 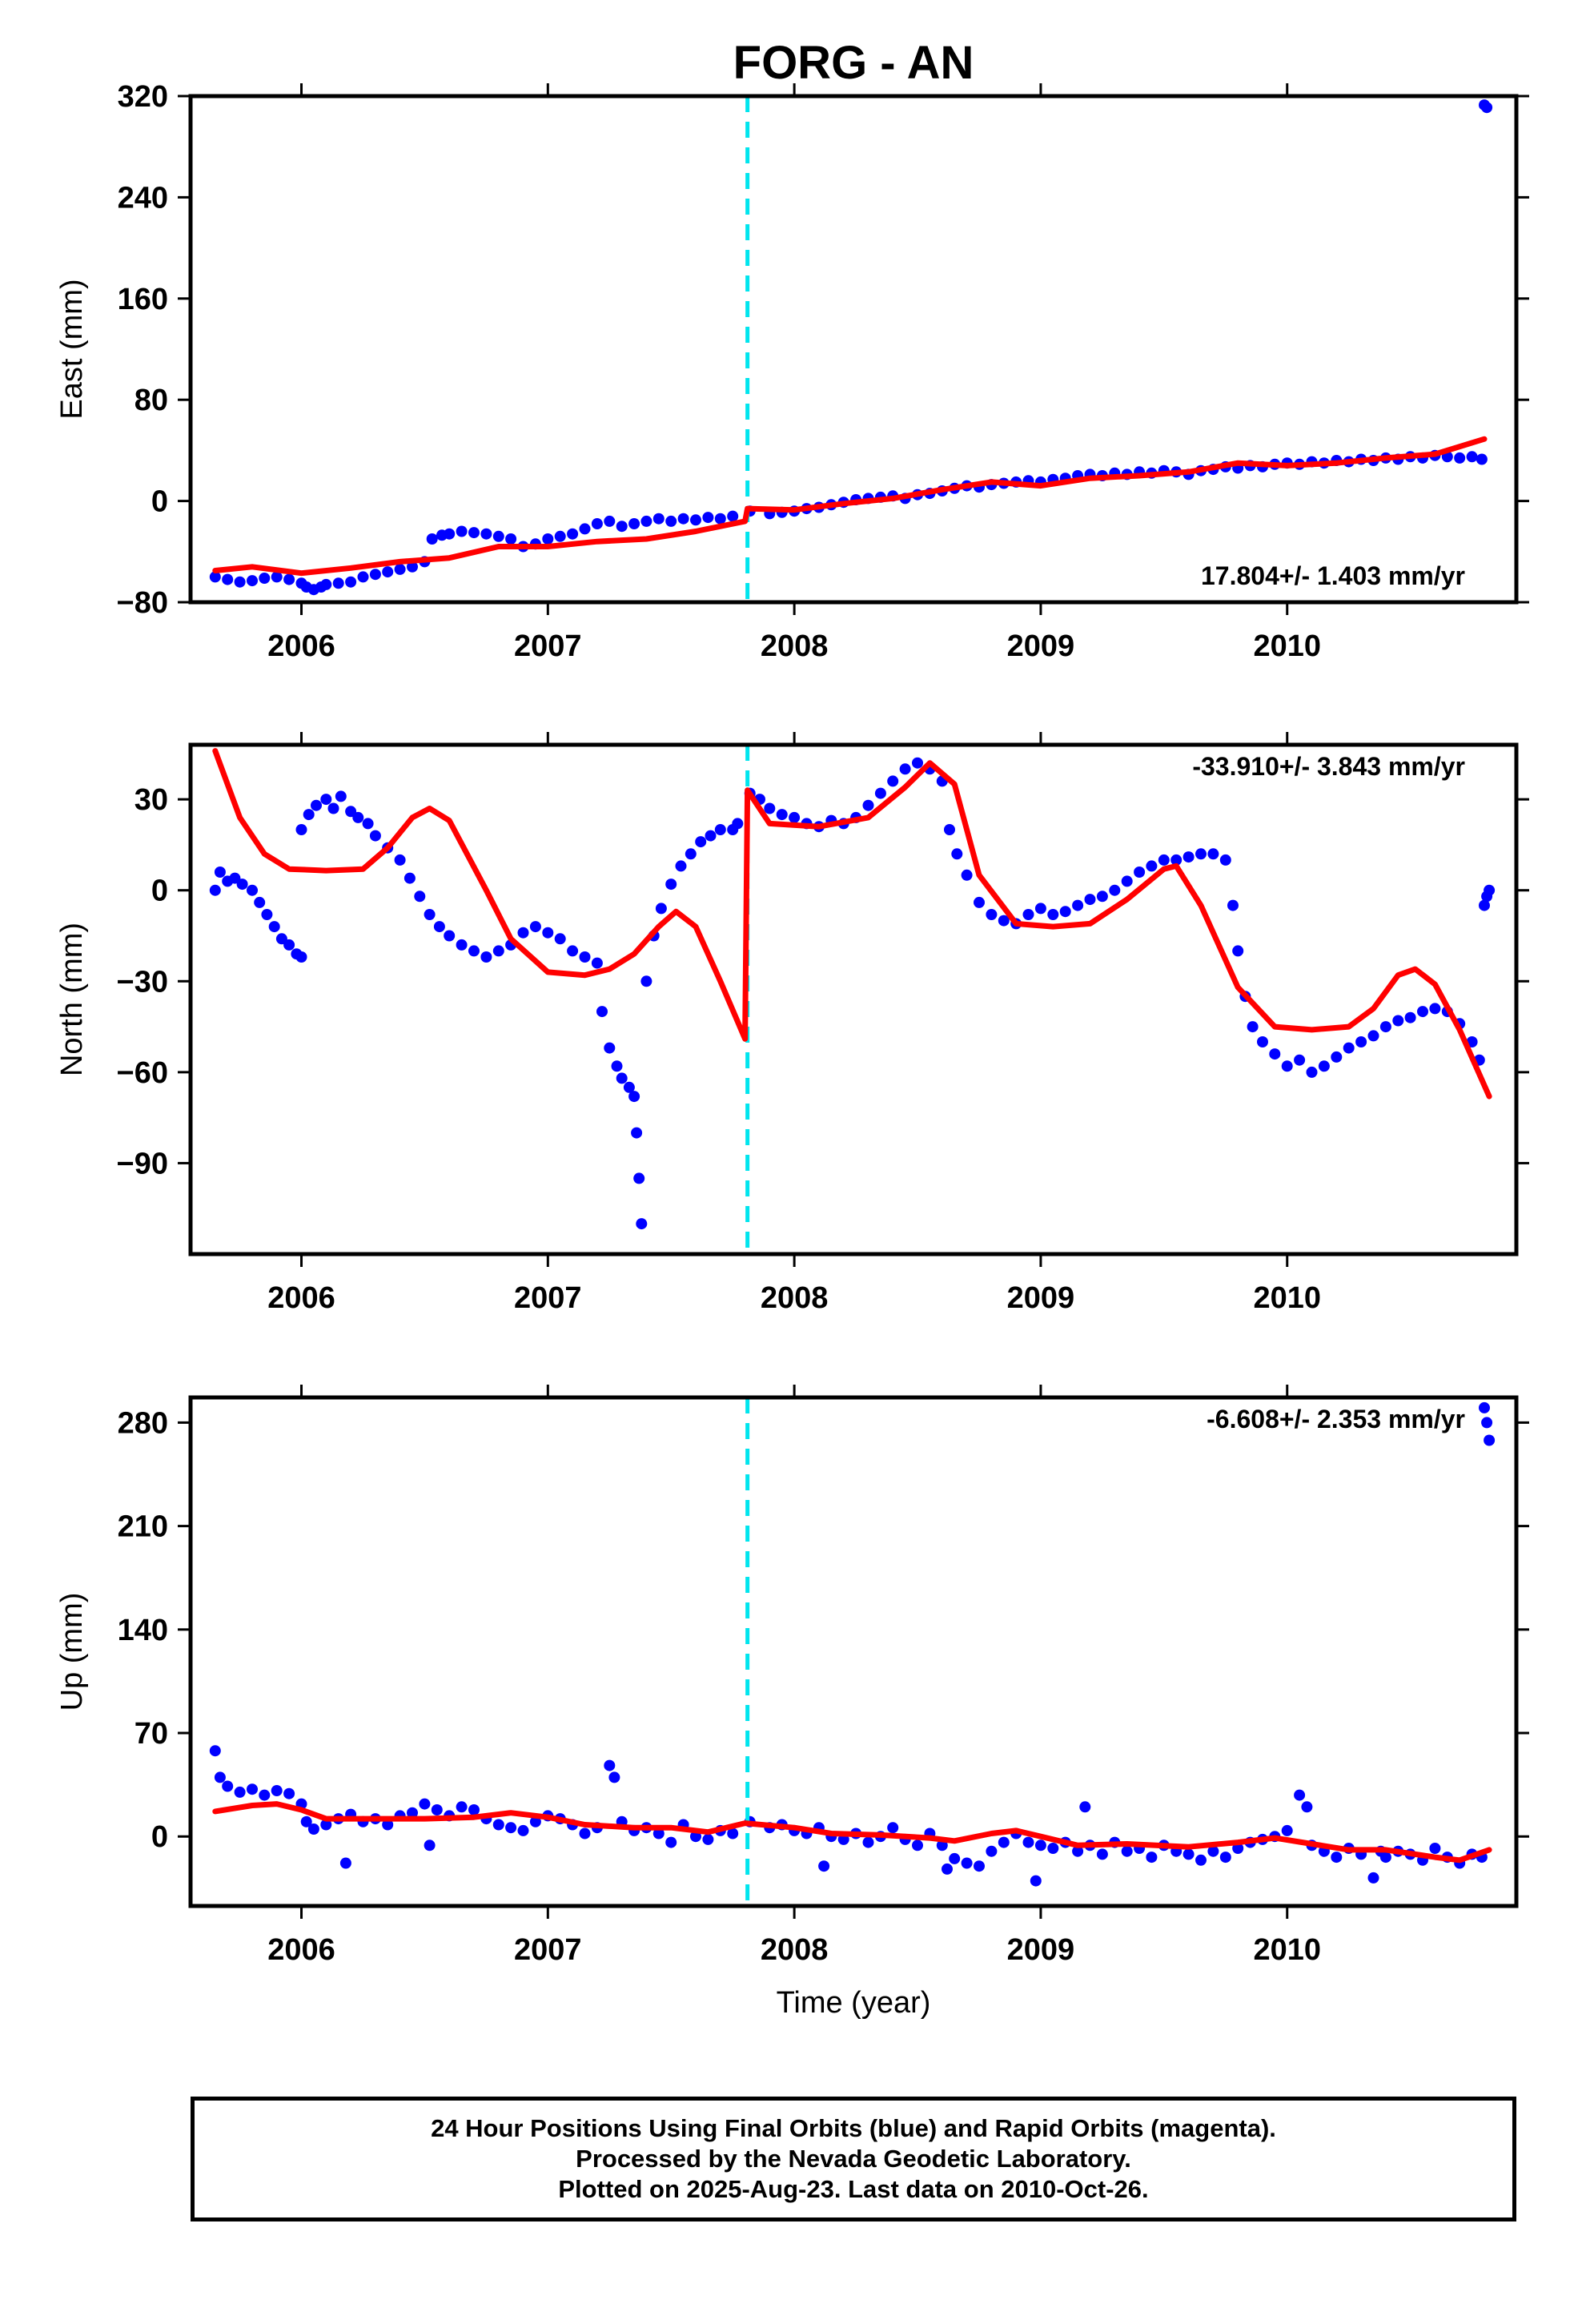 I want to click on up-x-tick-label: 2007, so click(x=548, y=1950).